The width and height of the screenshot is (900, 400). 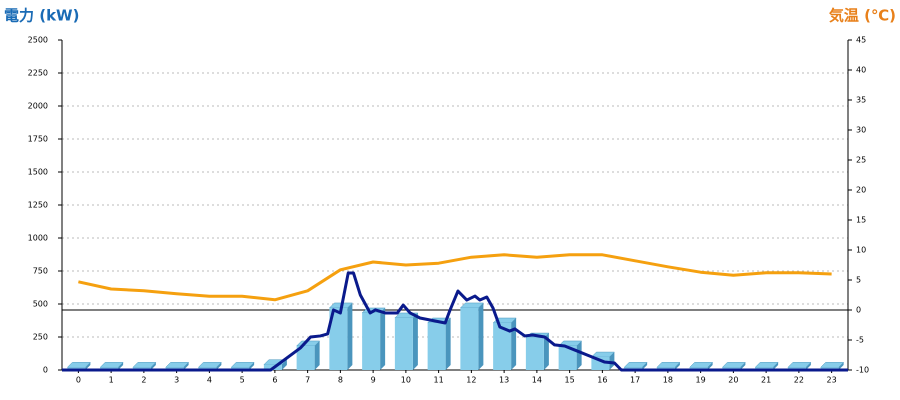 I want to click on x-tick-label: 23, so click(x=832, y=380).